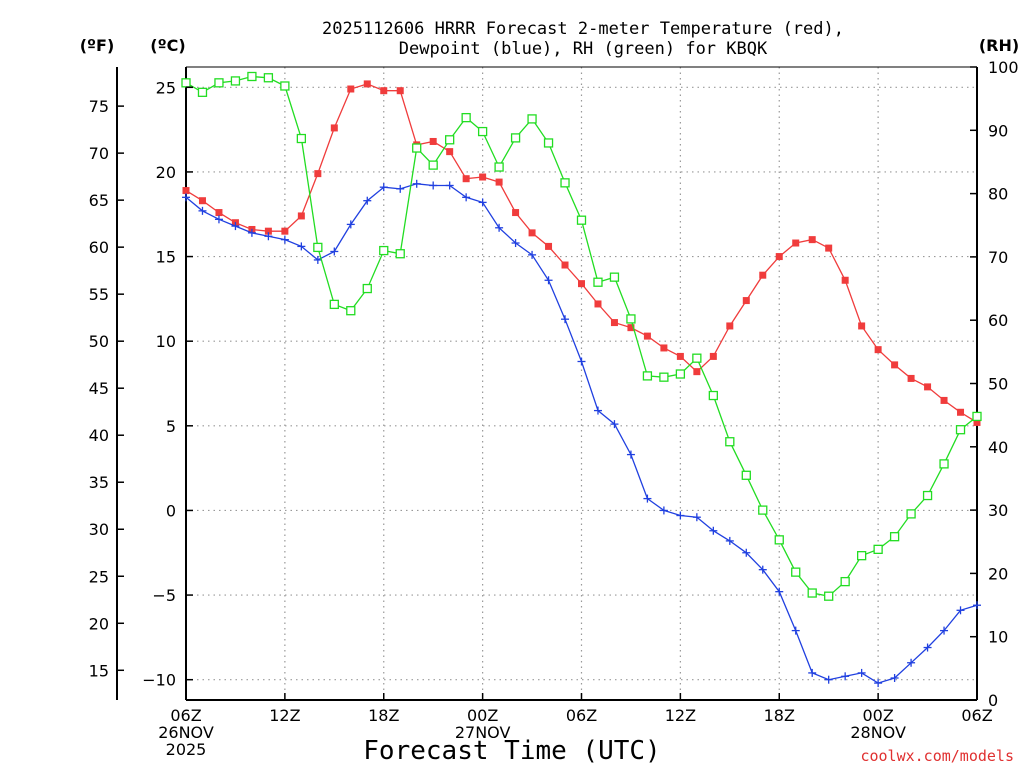 The width and height of the screenshot is (1024, 768). Describe the element at coordinates (99, 529) in the screenshot. I see `fahrenheit-tick-label: 30` at that location.